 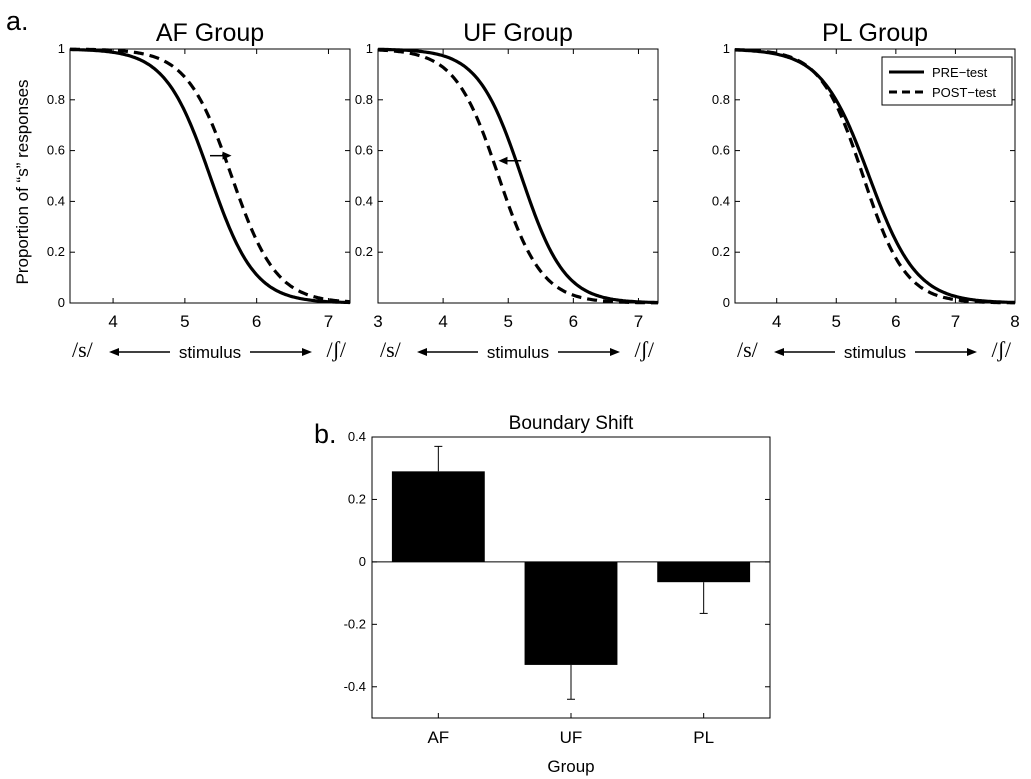 What do you see at coordinates (960, 72) in the screenshot?
I see `legend-entry: PRE−test` at bounding box center [960, 72].